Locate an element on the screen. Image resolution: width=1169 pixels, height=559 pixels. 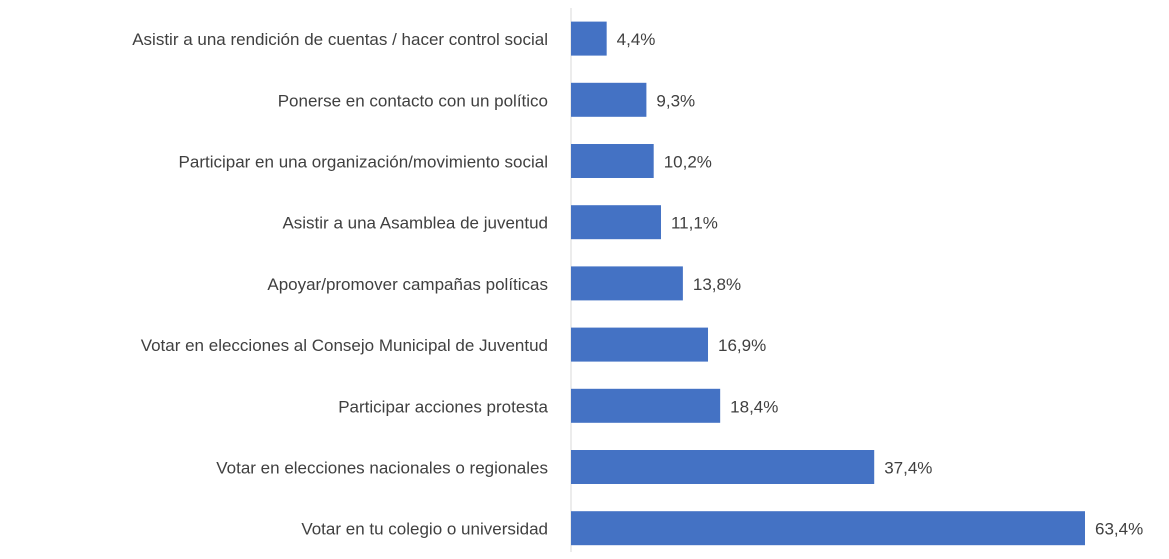
data-label: 63,4% is located at coordinates (1119, 529).